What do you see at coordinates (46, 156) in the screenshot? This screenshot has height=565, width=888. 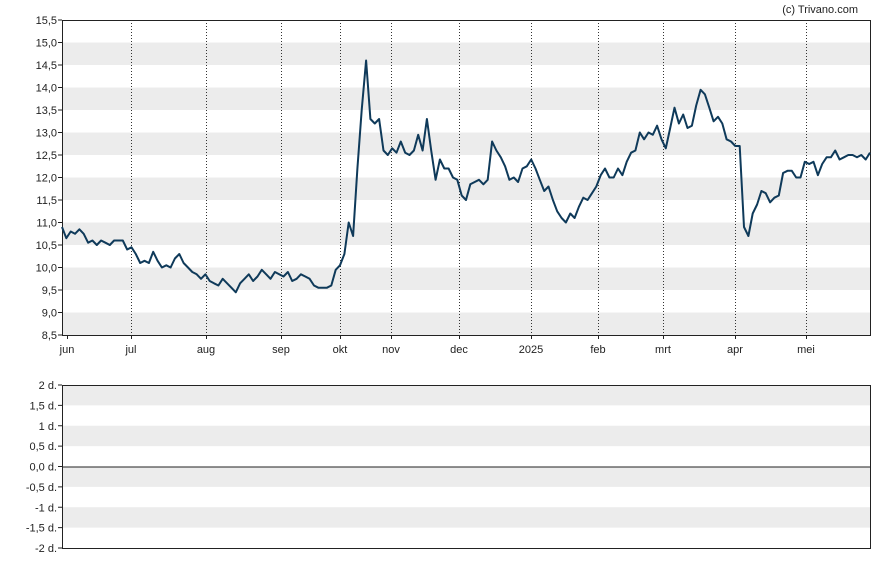 I see `y-tick-label: 12,5` at bounding box center [46, 156].